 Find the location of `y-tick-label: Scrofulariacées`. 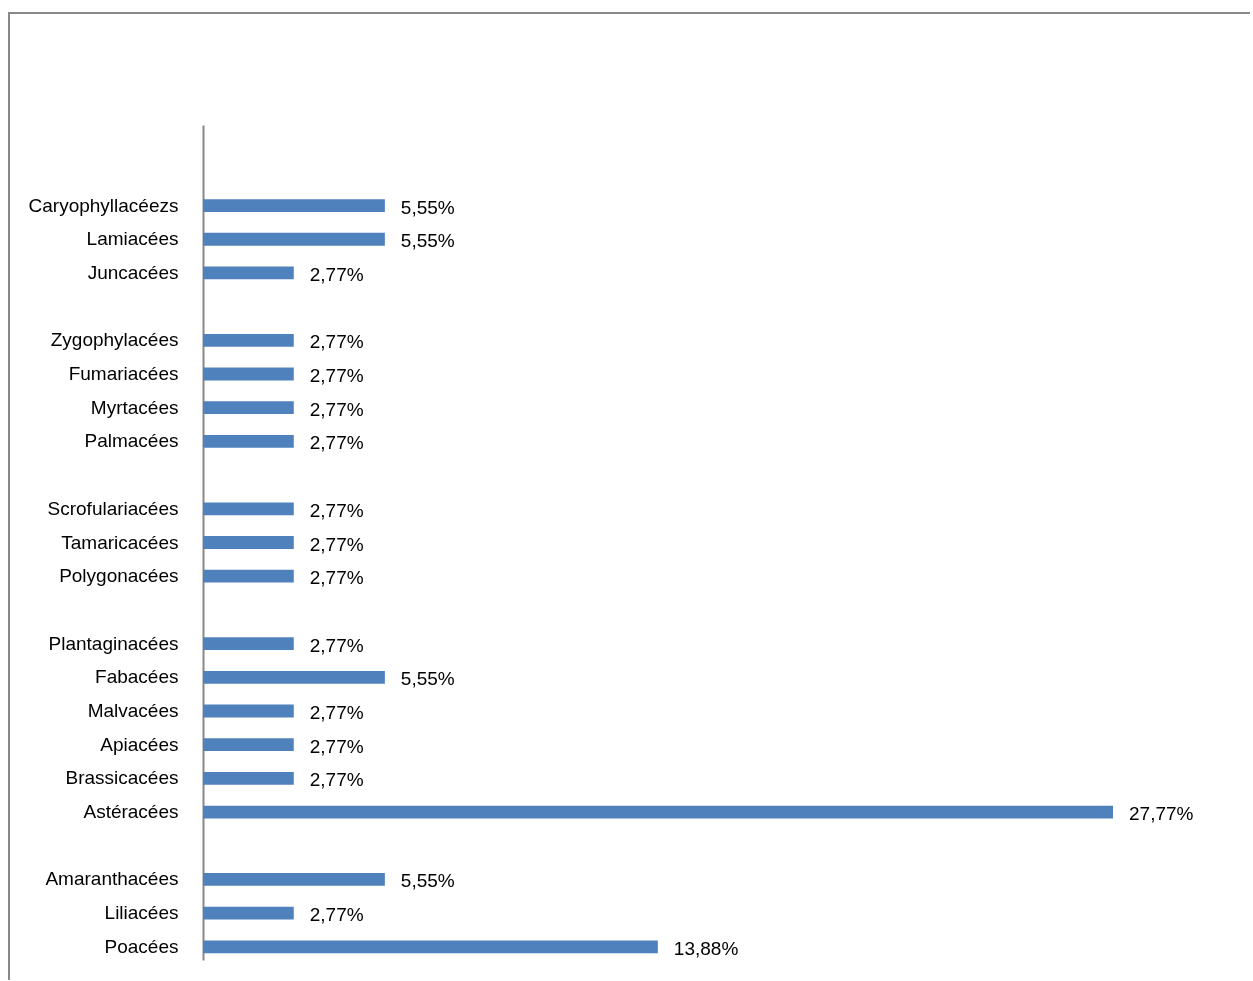

y-tick-label: Scrofulariacées is located at coordinates (113, 508).